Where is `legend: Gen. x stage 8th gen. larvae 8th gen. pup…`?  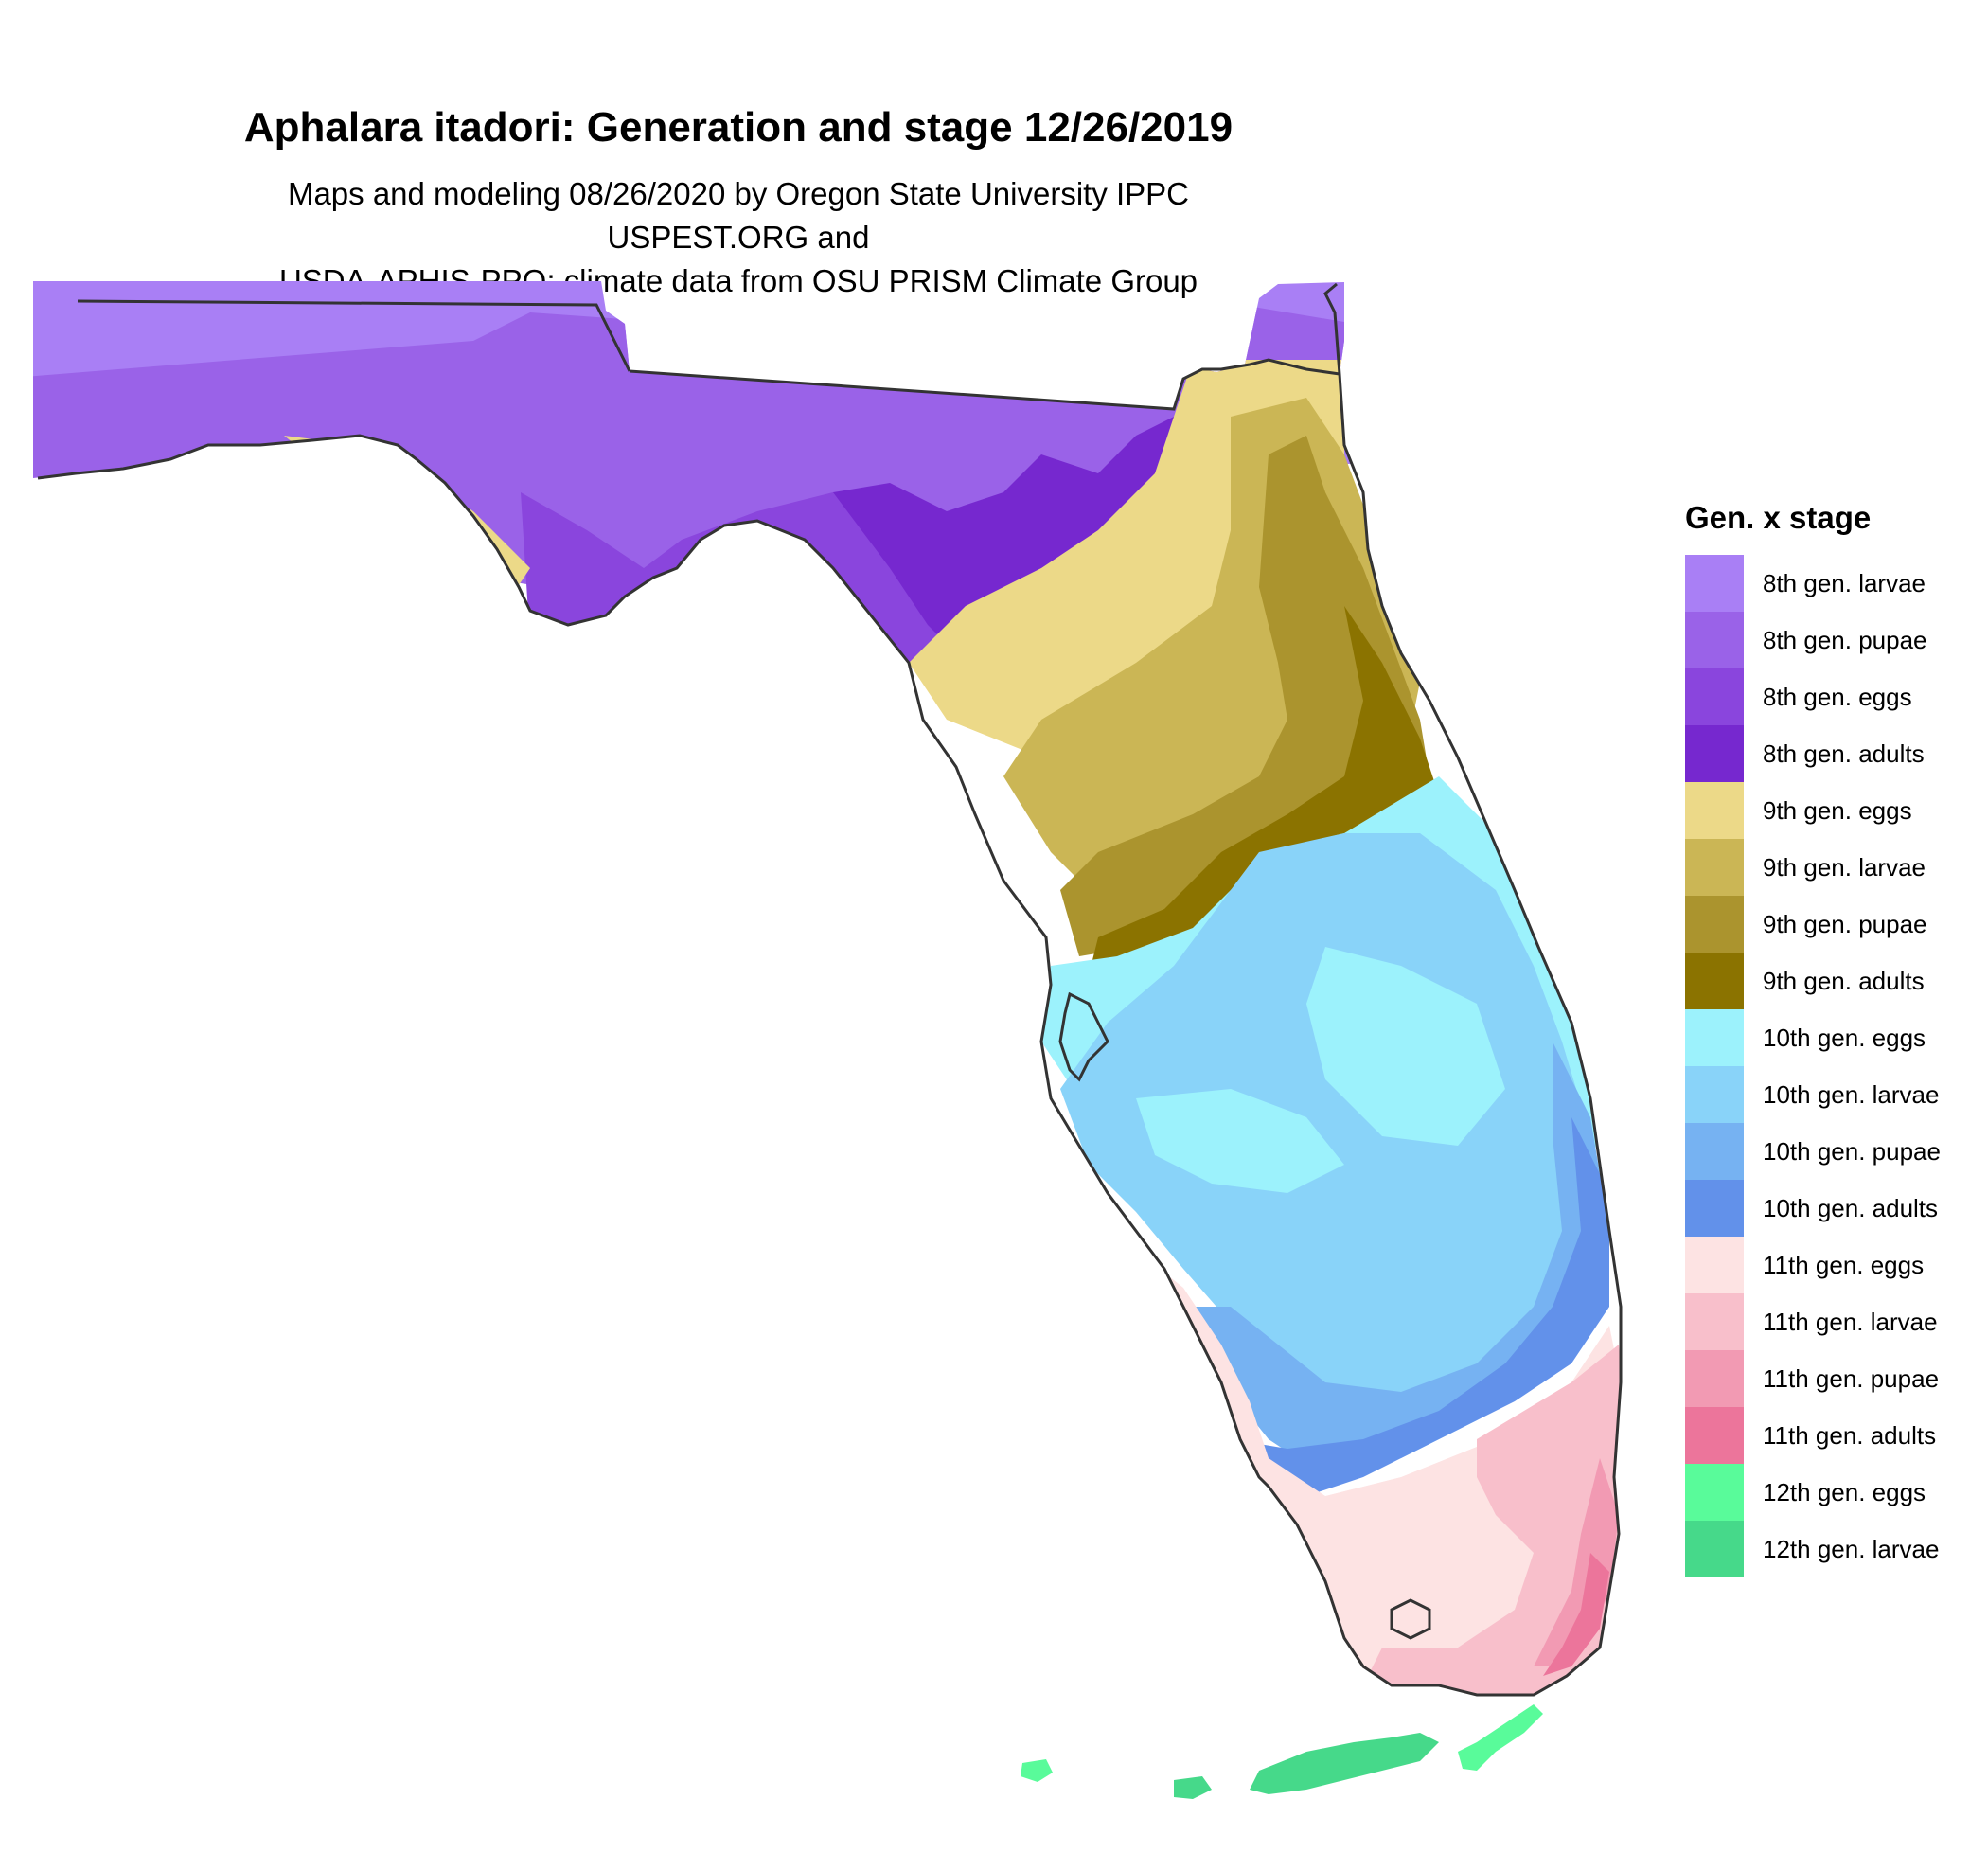 legend: Gen. x stage 8th gen. larvae 8th gen. pup… is located at coordinates (1832, 1038).